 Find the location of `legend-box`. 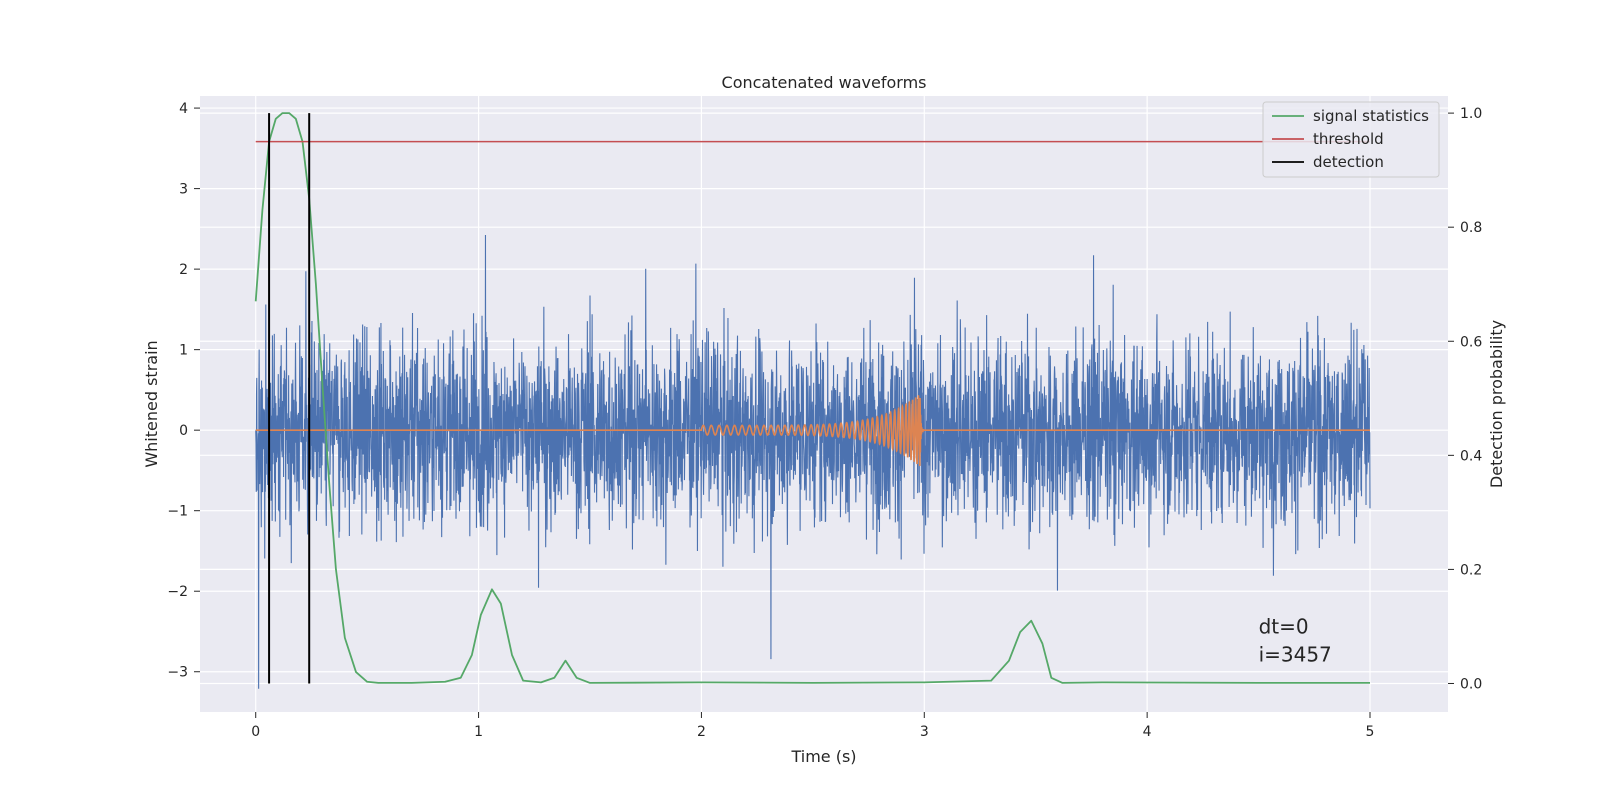

legend-box is located at coordinates (1351, 139).